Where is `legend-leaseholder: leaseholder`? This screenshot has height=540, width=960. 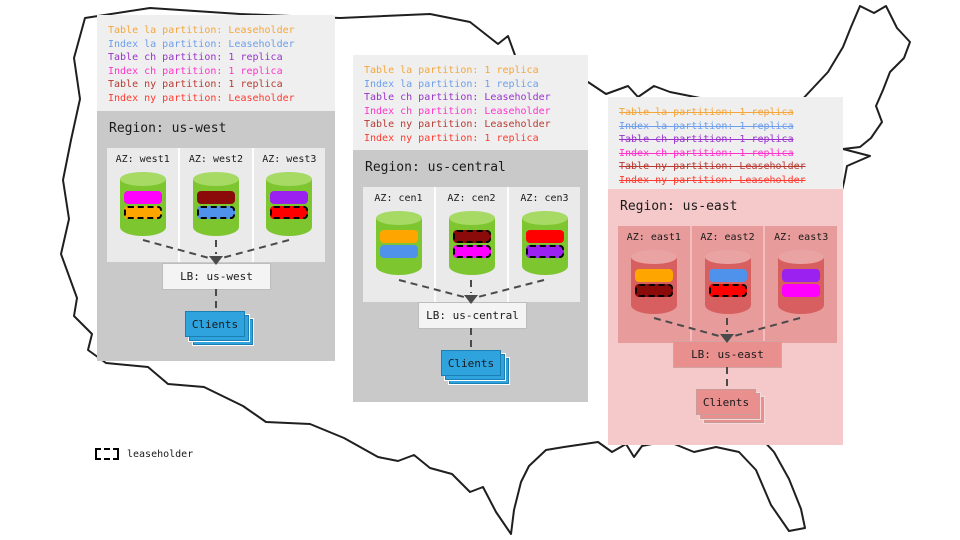 legend-leaseholder: leaseholder is located at coordinates (144, 454).